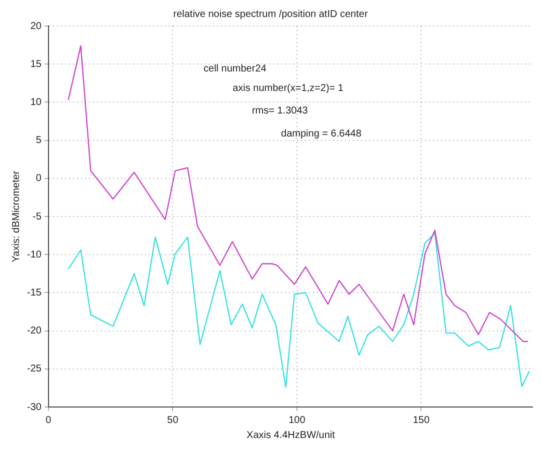 Image resolution: width=541 pixels, height=449 pixels. I want to click on y-tick-label: -20, so click(34, 331).